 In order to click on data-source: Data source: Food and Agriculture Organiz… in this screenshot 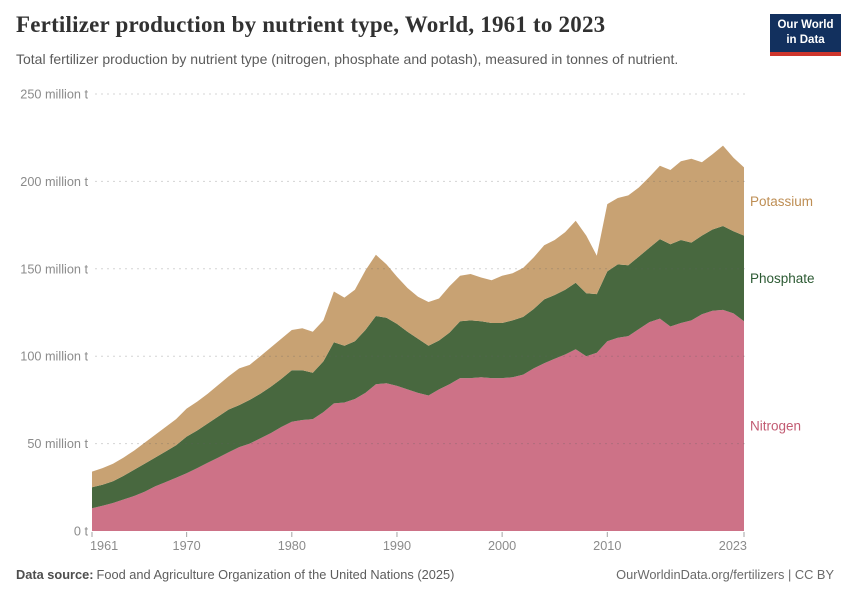, I will do `click(235, 574)`.